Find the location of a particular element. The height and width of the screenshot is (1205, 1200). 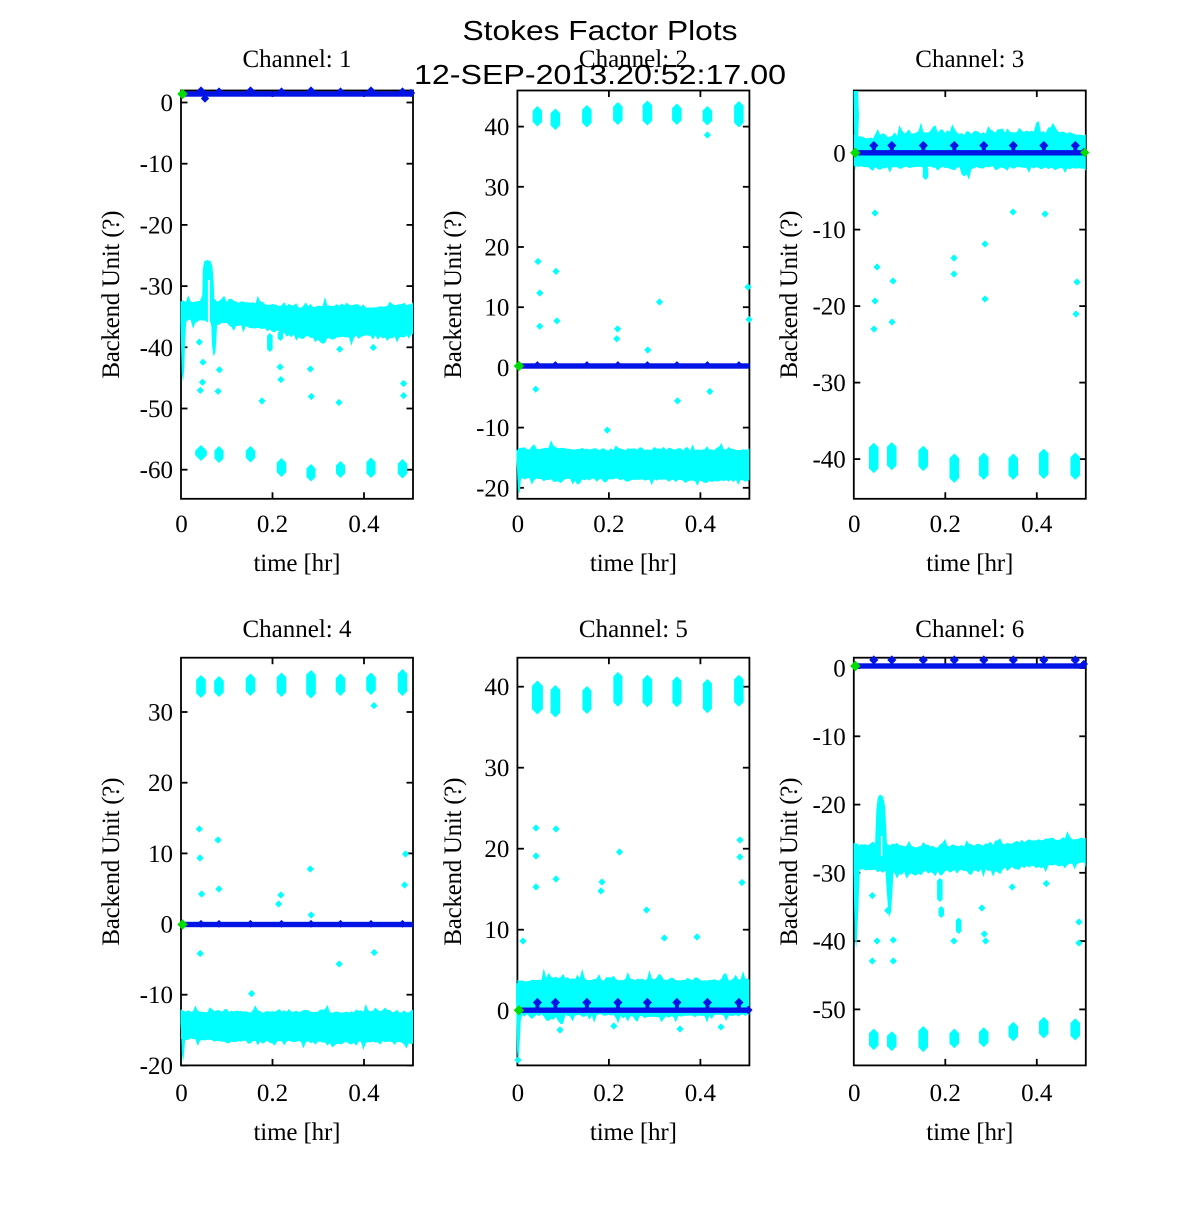

svg-text: 12-SEP-2013.20:52:17.00 is located at coordinates (600, 74).